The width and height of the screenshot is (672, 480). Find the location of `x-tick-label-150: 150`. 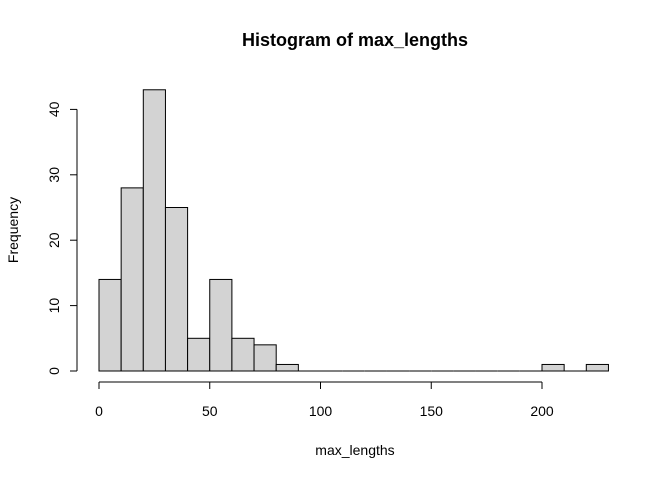

x-tick-label-150: 150 is located at coordinates (432, 411).